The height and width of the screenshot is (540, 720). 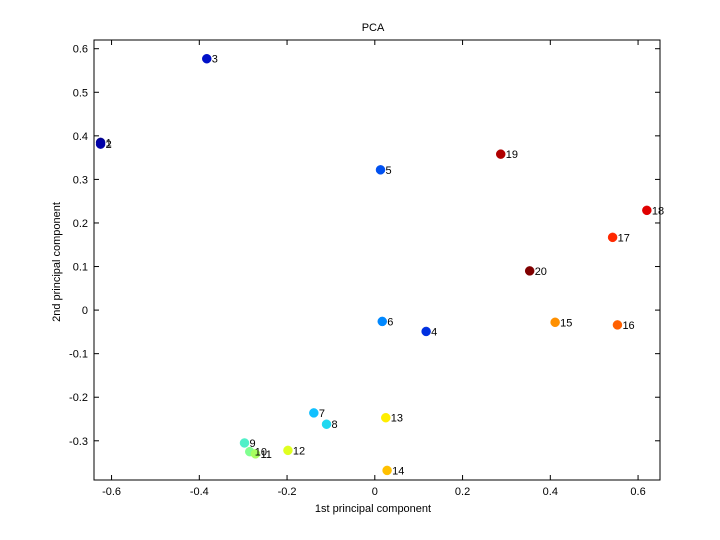 I want to click on point-label: 7, so click(x=322, y=414).